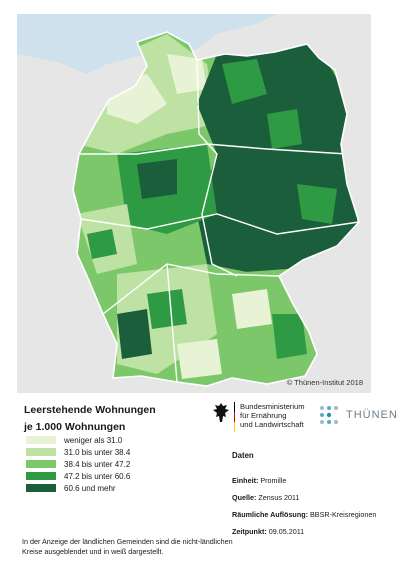 Image resolution: width=414 pixels, height=585 pixels. Describe the element at coordinates (234, 417) in the screenshot. I see `flag-bar` at that location.